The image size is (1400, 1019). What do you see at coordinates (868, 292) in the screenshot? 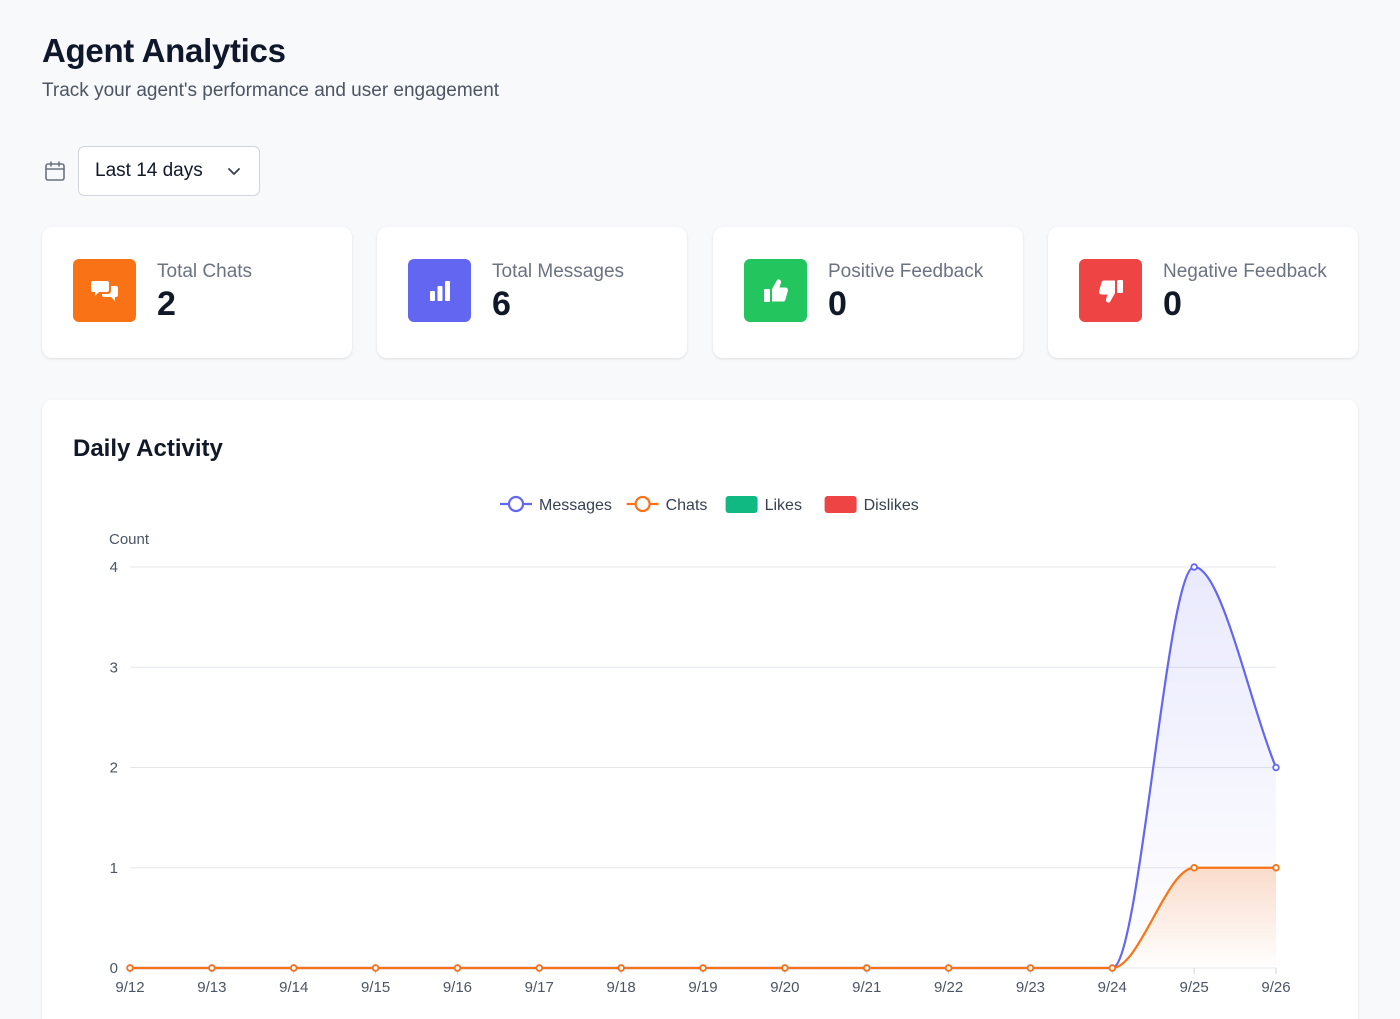
I see `stat-card-positive-feedback: Positive Feedback 0` at bounding box center [868, 292].